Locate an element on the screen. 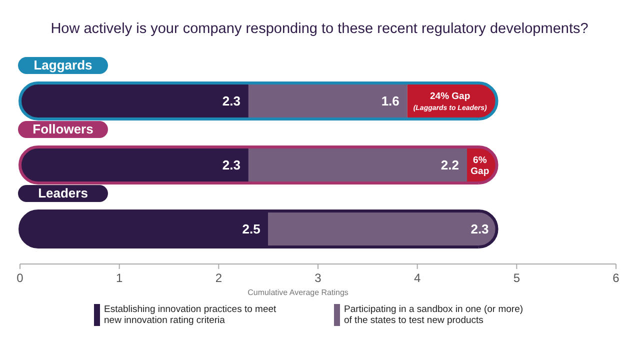  x-tick-label: 4 is located at coordinates (417, 278).